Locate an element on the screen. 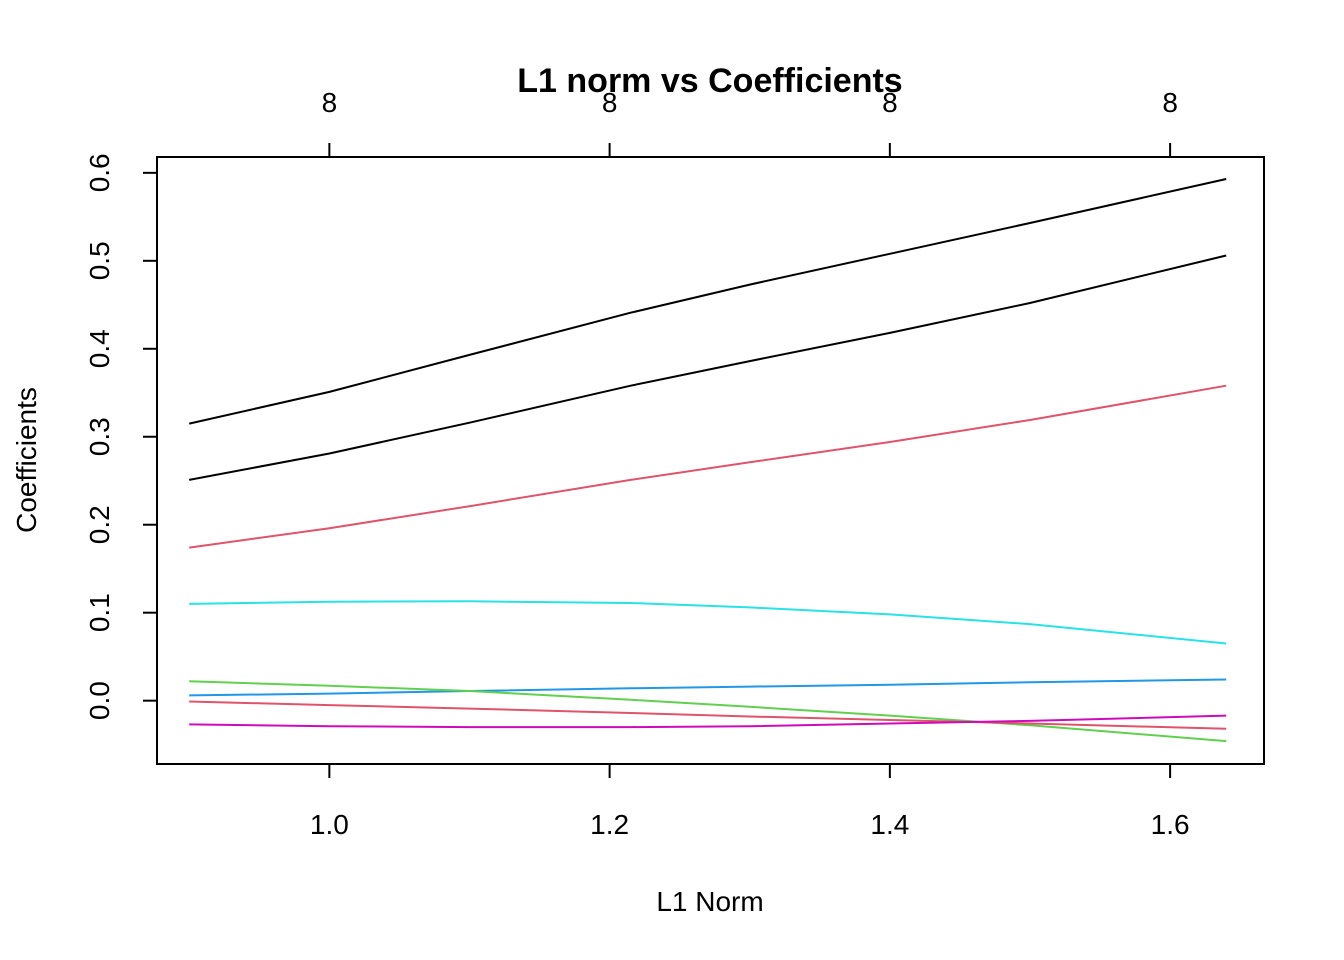 The height and width of the screenshot is (960, 1344). x-tick-label: 1.0 is located at coordinates (329, 824).